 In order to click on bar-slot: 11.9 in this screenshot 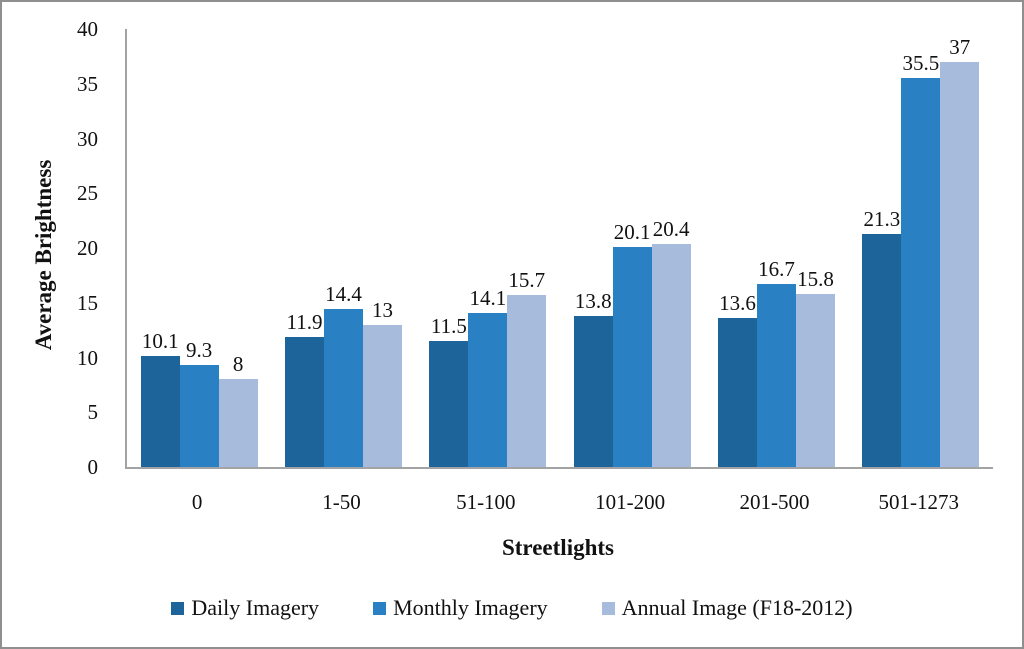, I will do `click(305, 248)`.